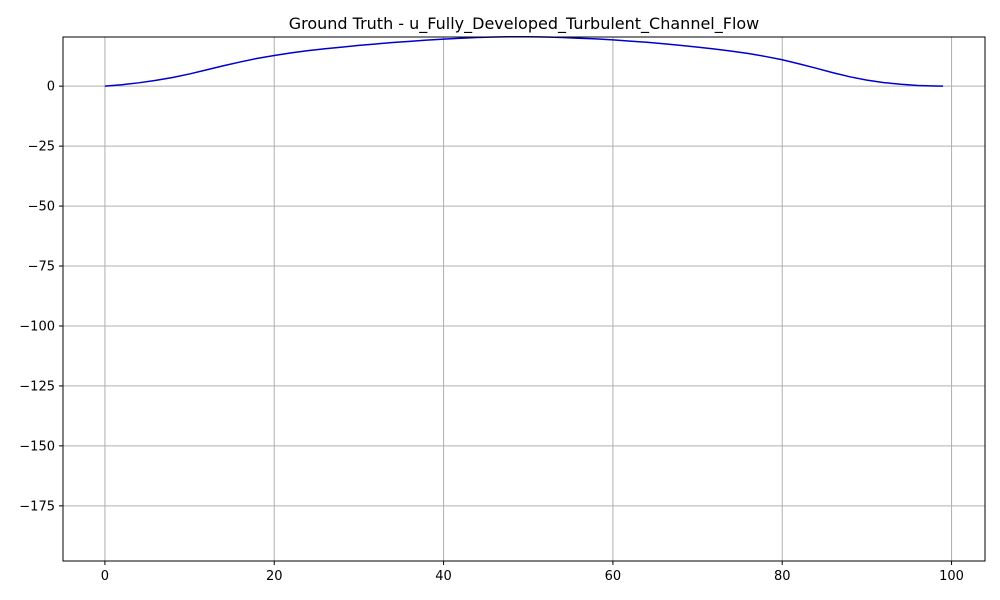 This screenshot has height=600, width=1000. What do you see at coordinates (41, 267) in the screenshot?
I see `y-tick-label: −75` at bounding box center [41, 267].